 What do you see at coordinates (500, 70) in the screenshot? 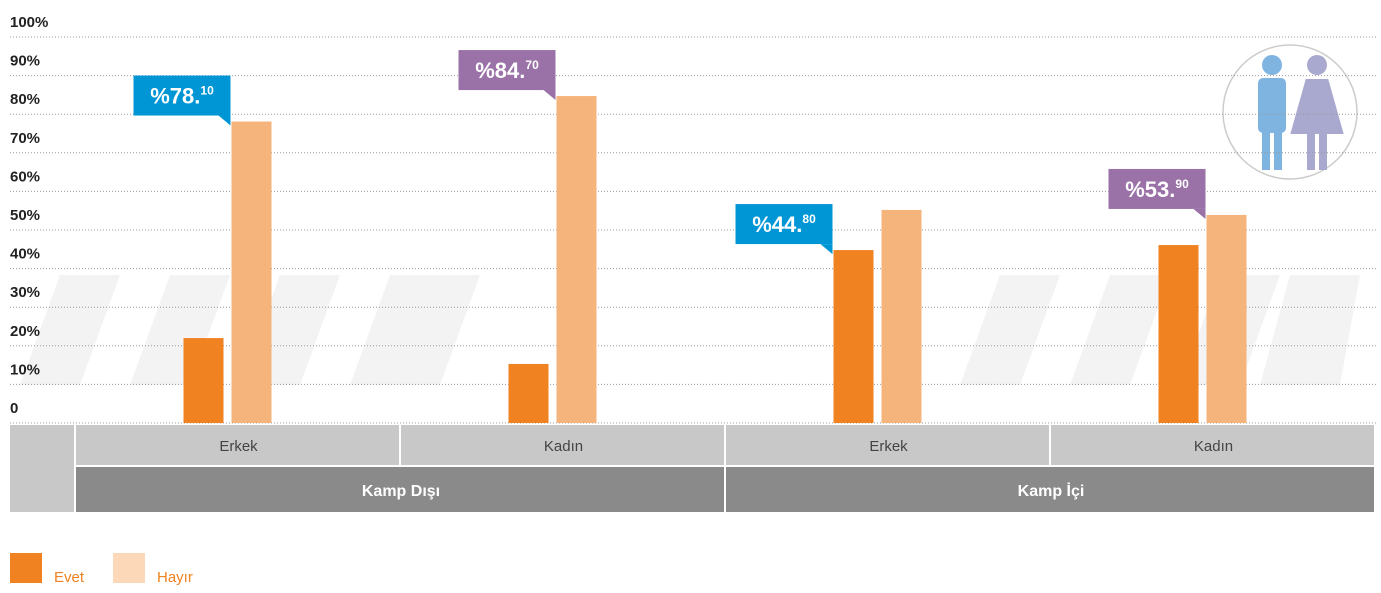
I see `value-label-main: %84.` at bounding box center [500, 70].